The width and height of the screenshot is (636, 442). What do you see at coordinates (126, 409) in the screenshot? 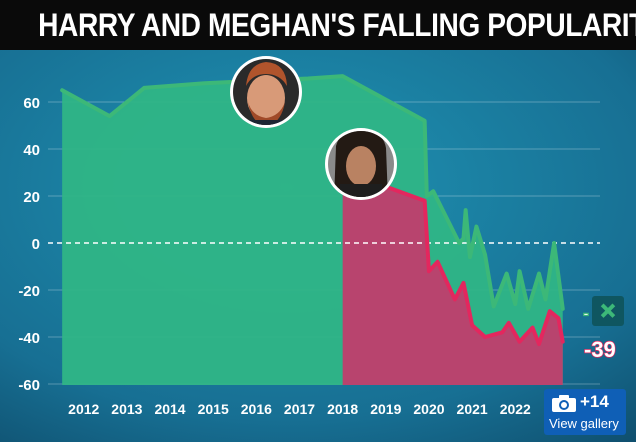
I see `x-tick-label: 2013` at bounding box center [126, 409].